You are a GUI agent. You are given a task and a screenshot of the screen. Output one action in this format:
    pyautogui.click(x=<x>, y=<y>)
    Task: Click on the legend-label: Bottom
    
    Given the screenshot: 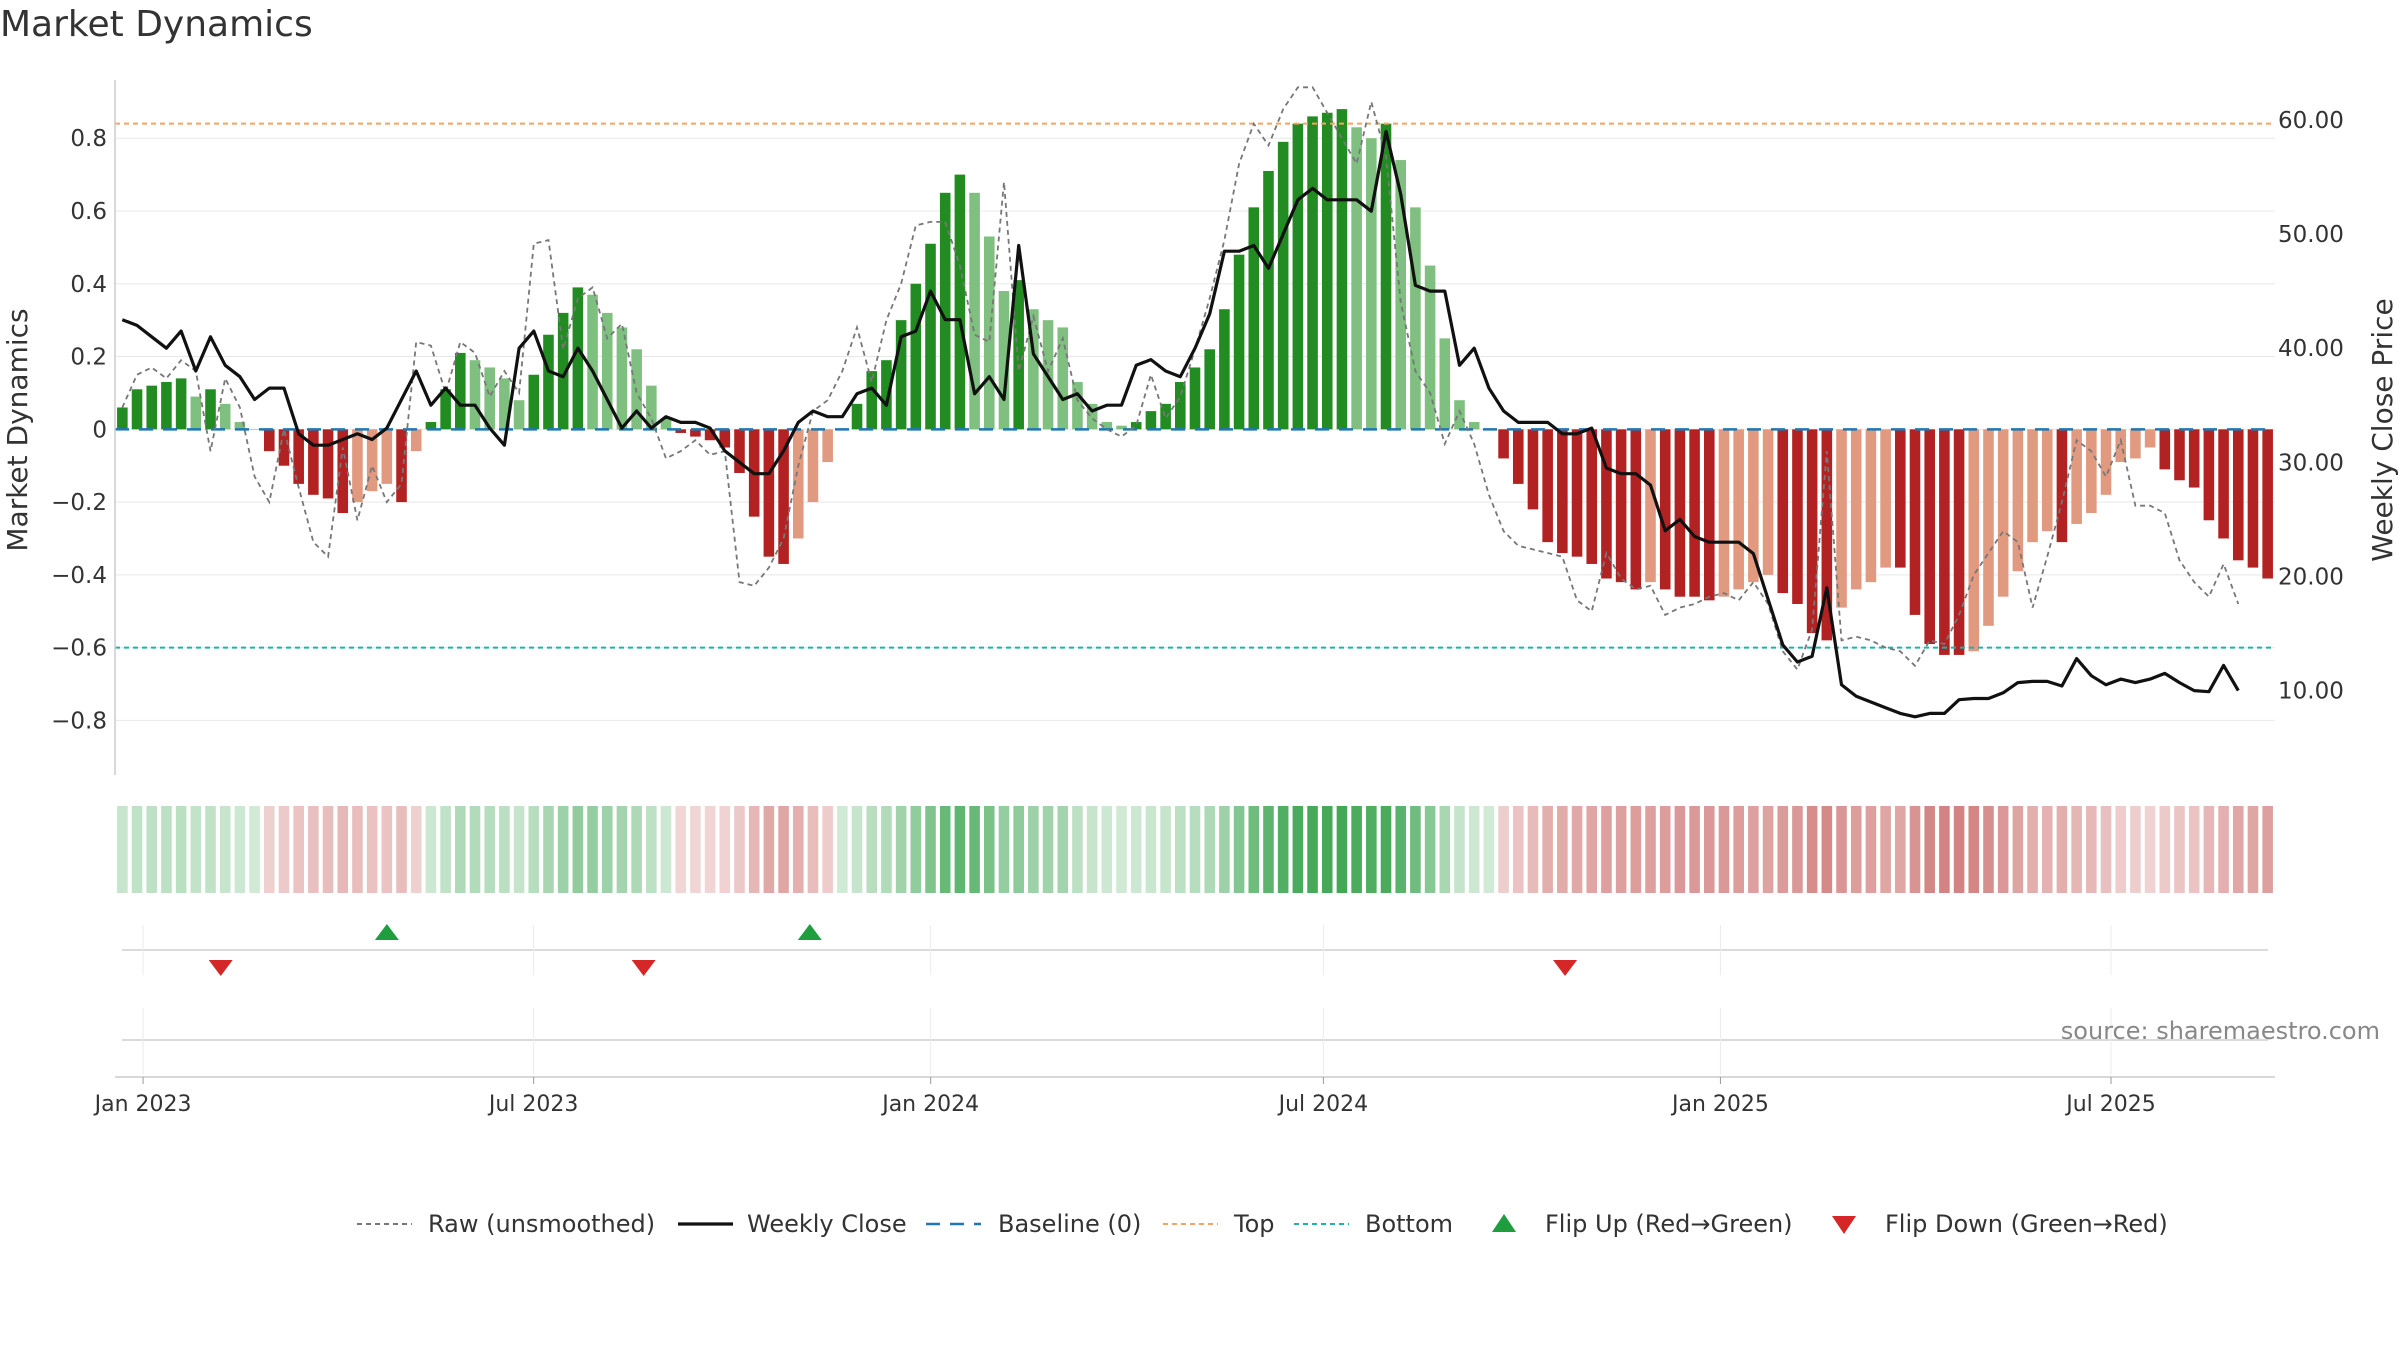 What is the action you would take?
    pyautogui.click(x=1409, y=1224)
    